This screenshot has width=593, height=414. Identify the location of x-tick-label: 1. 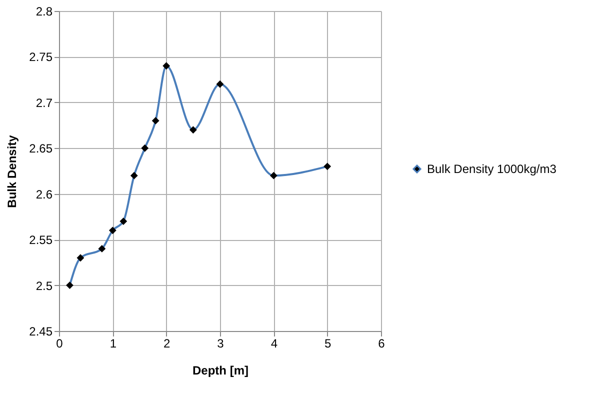
(113, 343).